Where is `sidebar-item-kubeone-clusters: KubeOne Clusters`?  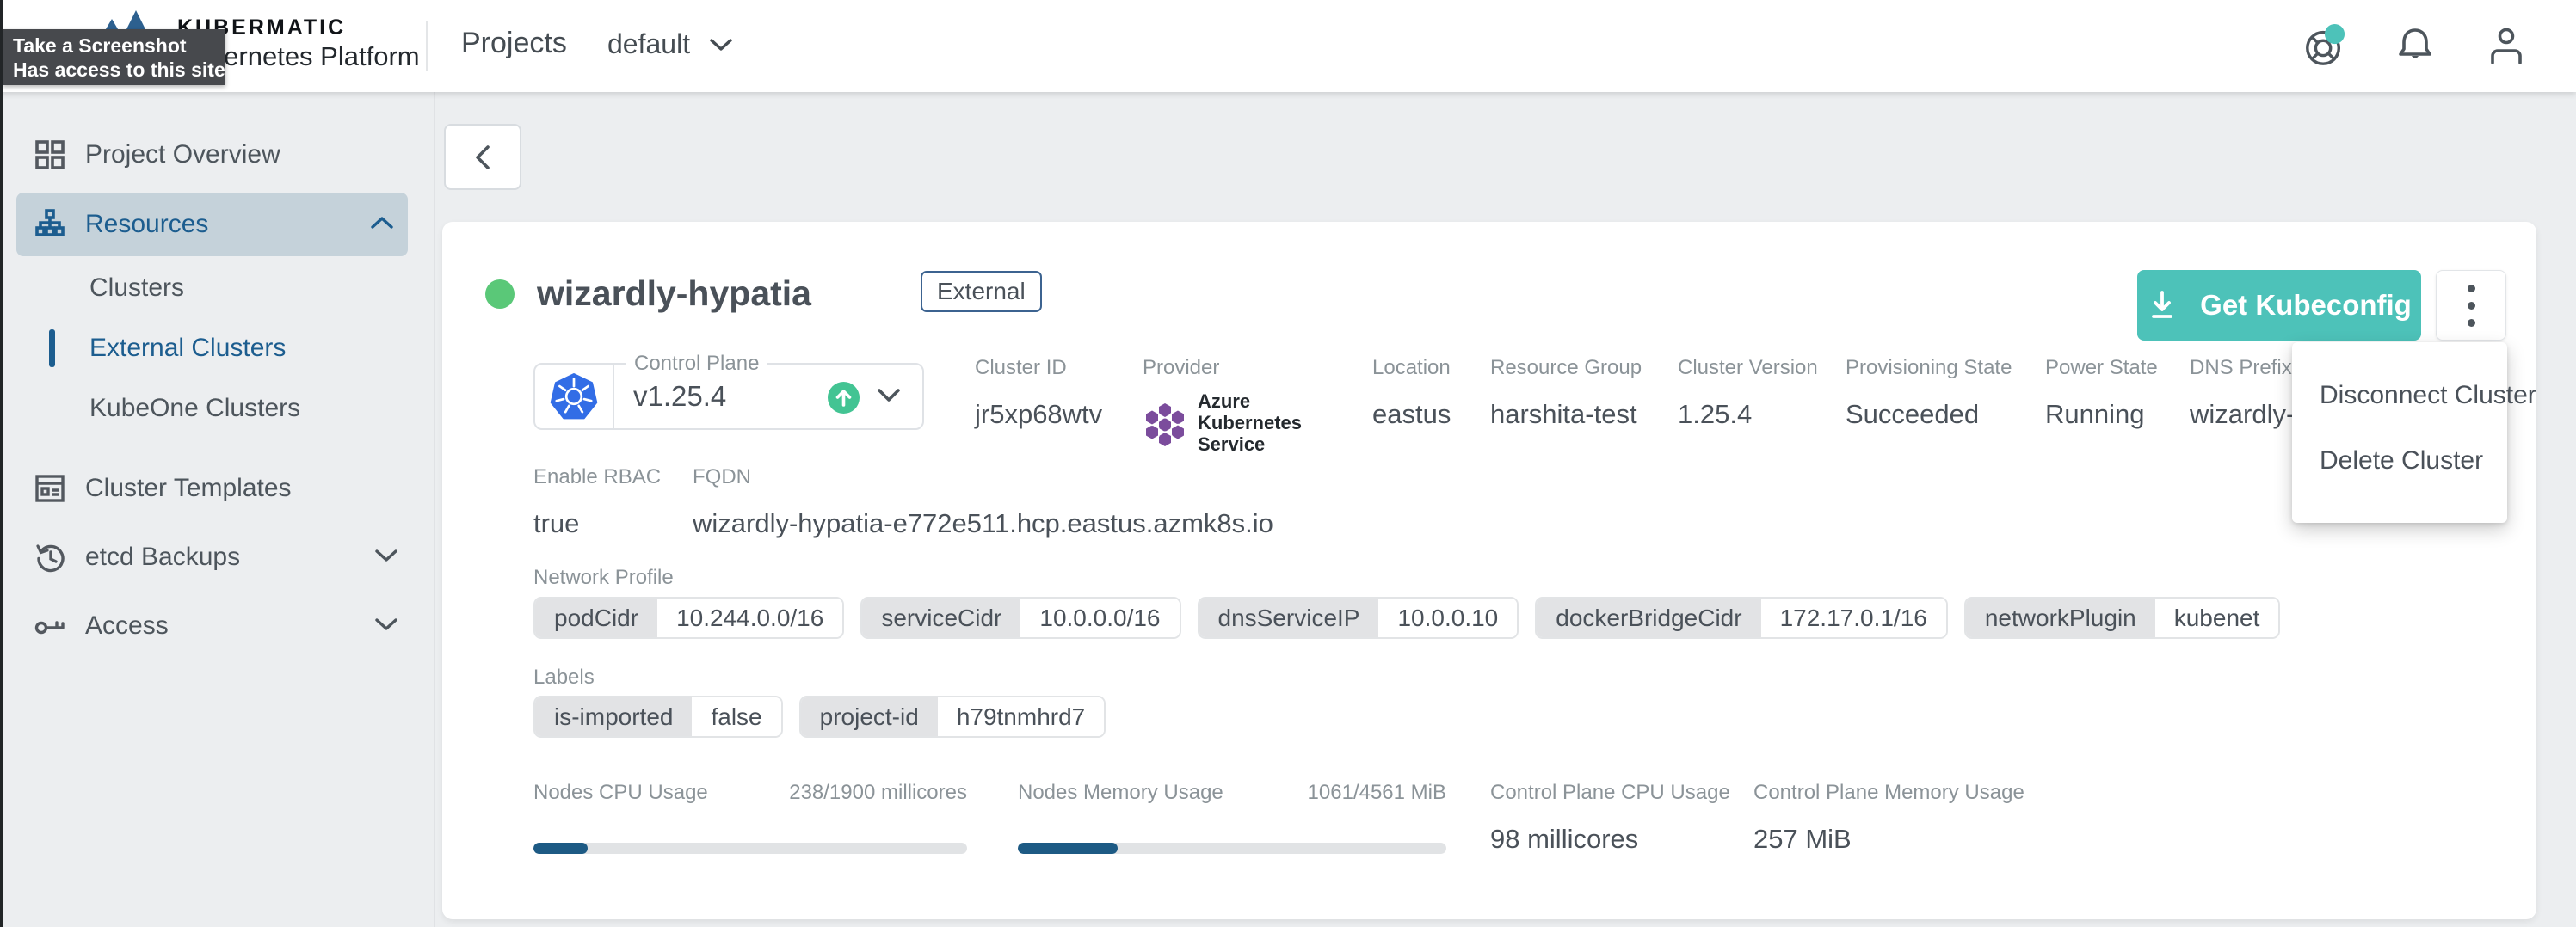
sidebar-item-kubeone-clusters: KubeOne Clusters is located at coordinates (217, 408).